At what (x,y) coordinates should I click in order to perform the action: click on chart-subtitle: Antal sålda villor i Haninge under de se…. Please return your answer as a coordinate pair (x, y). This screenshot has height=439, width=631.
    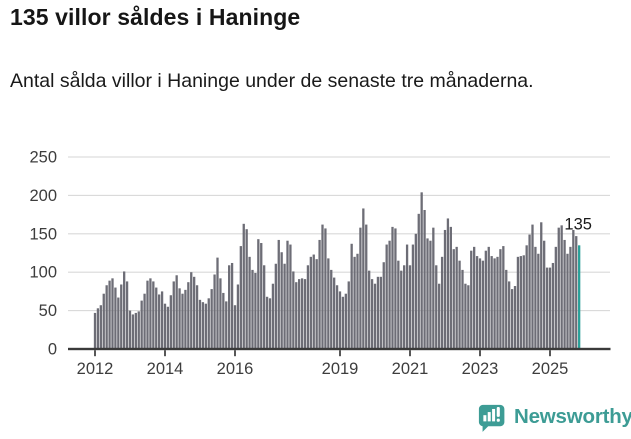
    Looking at the image, I should click on (272, 81).